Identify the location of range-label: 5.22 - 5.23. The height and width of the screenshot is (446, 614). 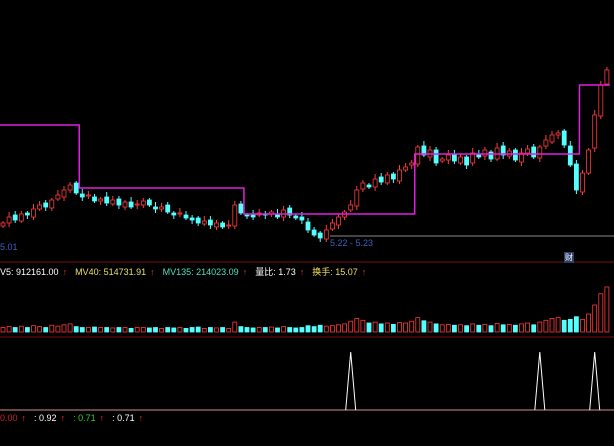
(352, 243).